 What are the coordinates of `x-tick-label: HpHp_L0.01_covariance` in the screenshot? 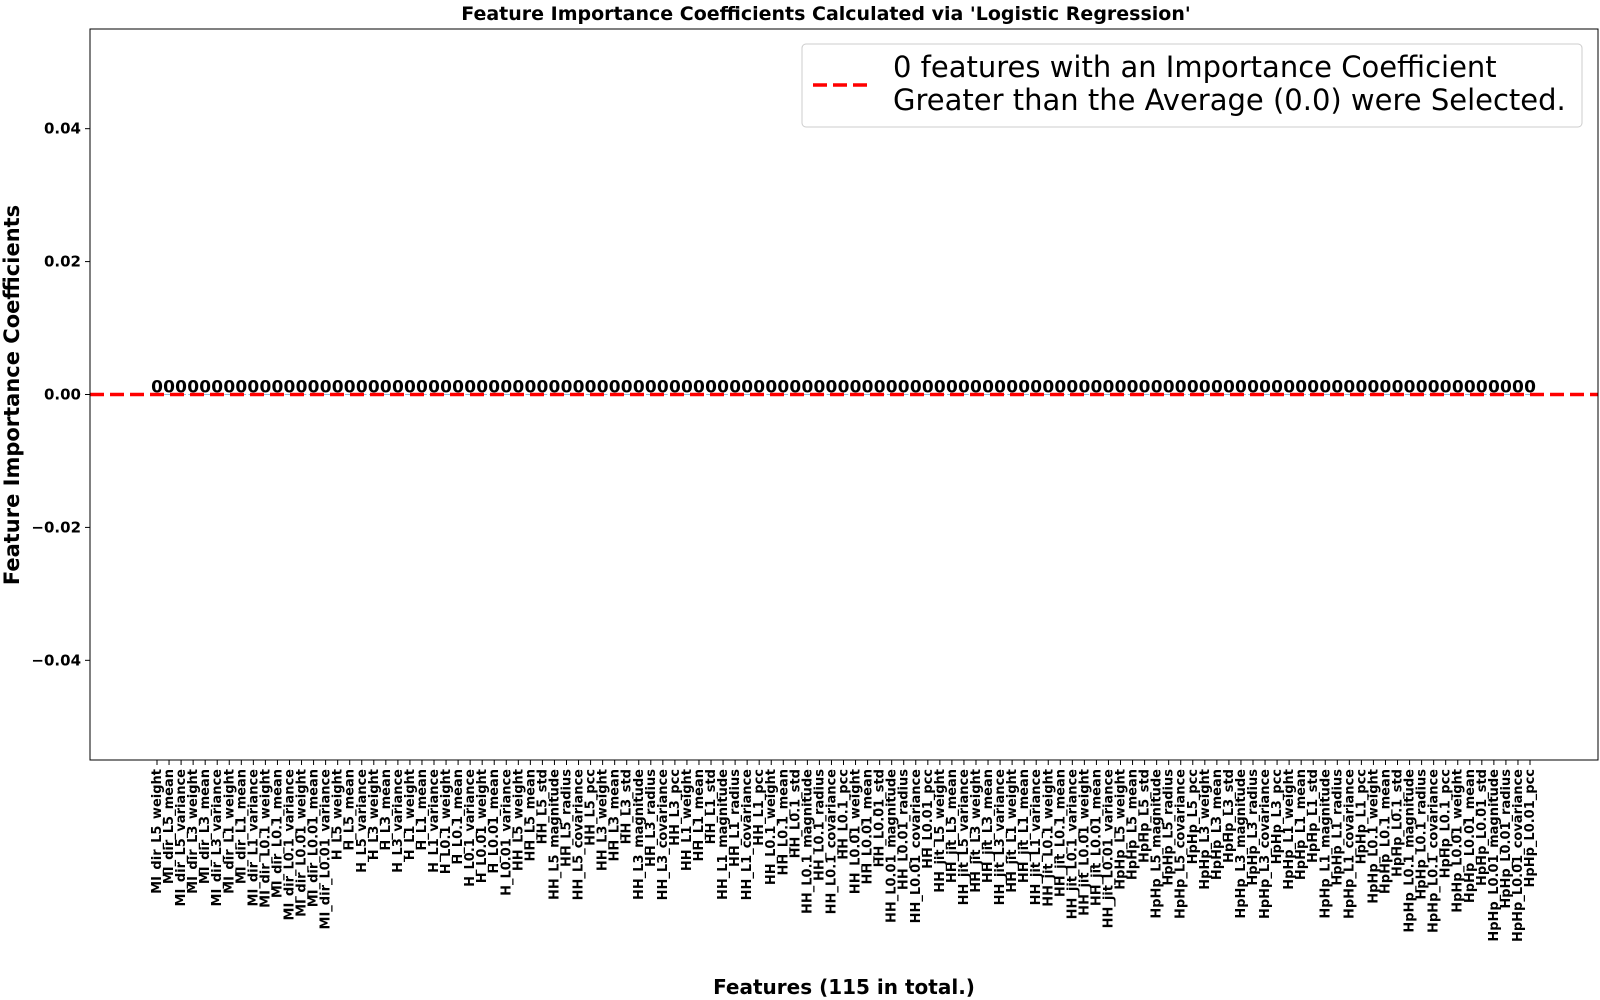 It's located at (1518, 855).